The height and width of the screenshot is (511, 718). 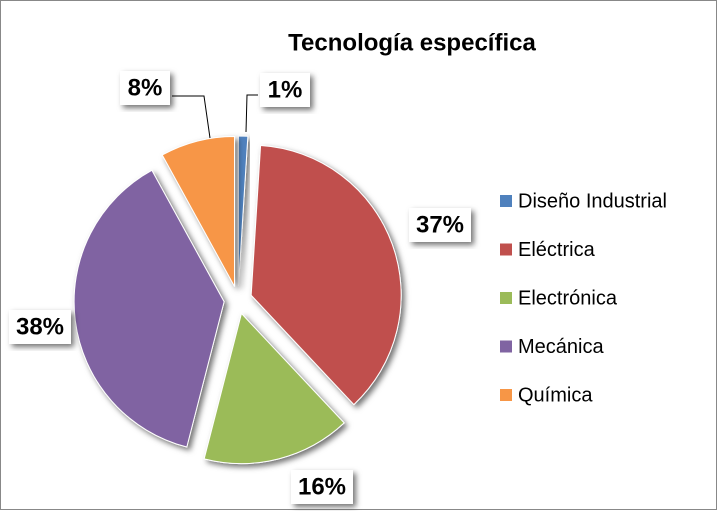 I want to click on legend-label: Mecánica, so click(x=561, y=347).